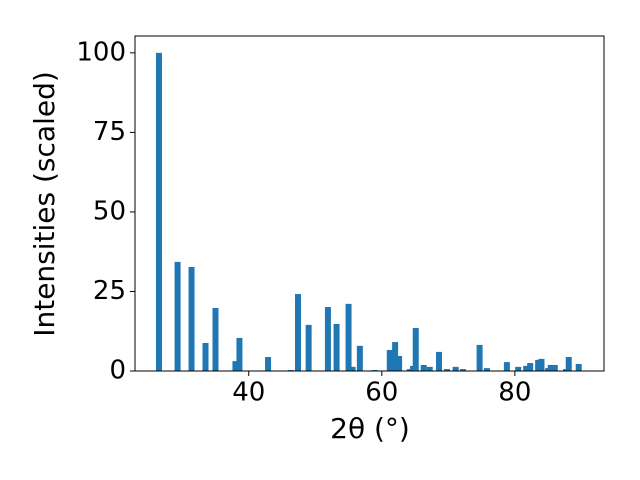 This screenshot has width=640, height=480. I want to click on x-tick-label: 40, so click(248, 393).